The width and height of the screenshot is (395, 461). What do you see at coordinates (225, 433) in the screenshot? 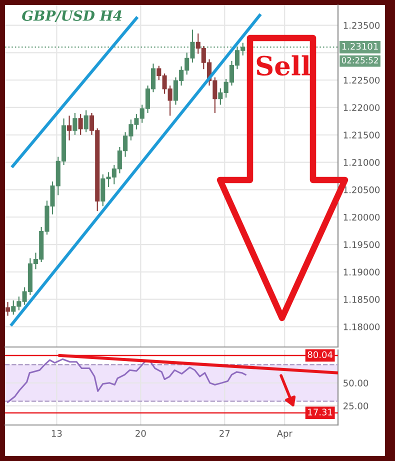
I see `x-tick-label: 27` at bounding box center [225, 433].